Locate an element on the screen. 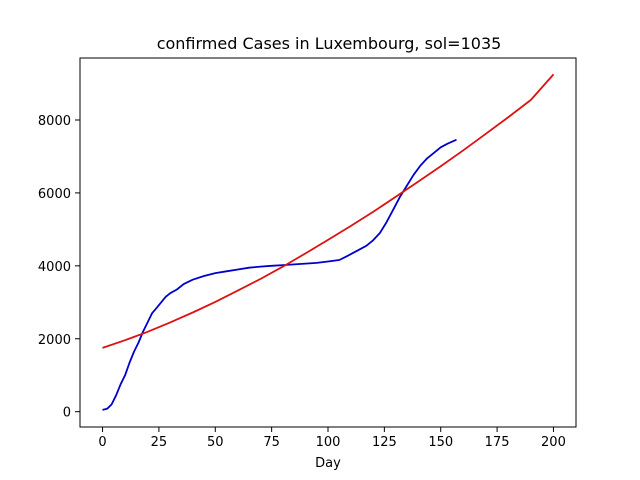 Image resolution: width=640 pixels, height=480 pixels. y-axis: 0 2000 4000 6000 8000 is located at coordinates (59, 267).